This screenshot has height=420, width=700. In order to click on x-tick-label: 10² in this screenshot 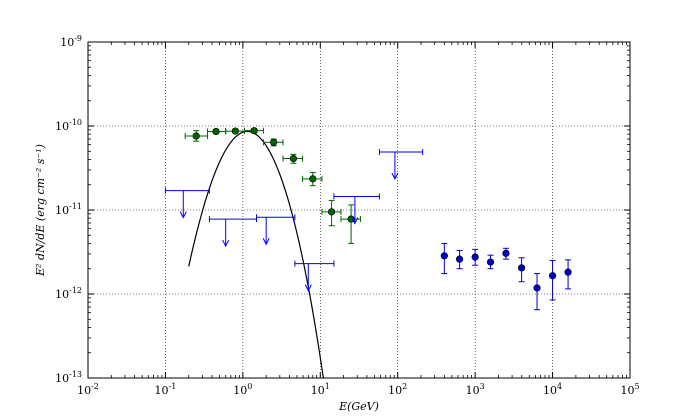, I will do `click(397, 389)`.